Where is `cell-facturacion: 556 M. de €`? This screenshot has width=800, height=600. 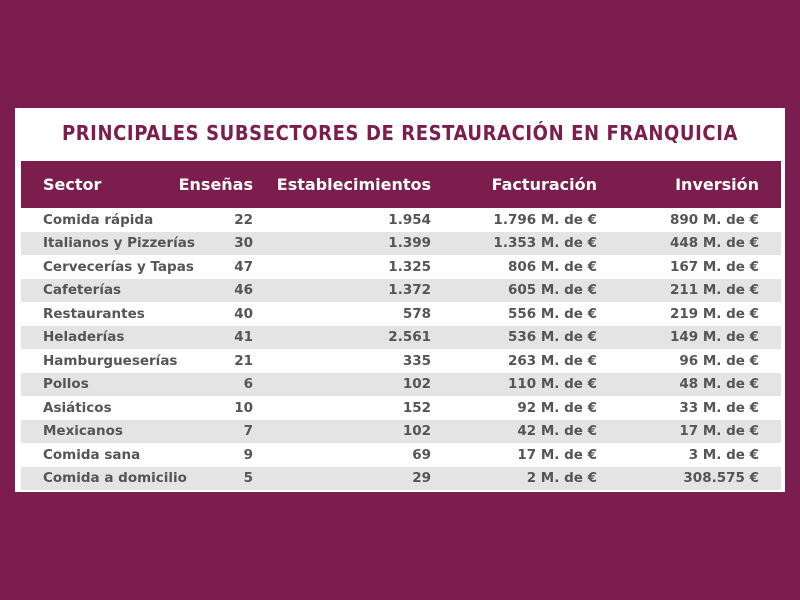
cell-facturacion: 556 M. de € is located at coordinates (552, 313).